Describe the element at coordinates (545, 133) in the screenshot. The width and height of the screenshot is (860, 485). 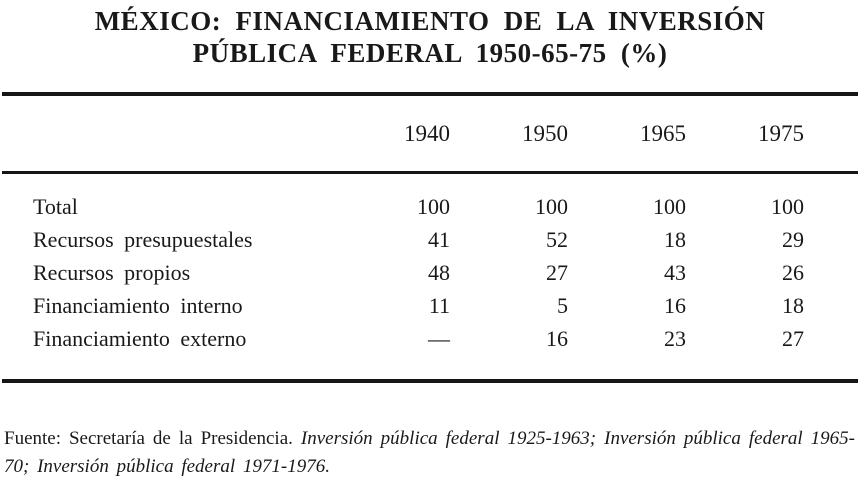
I see `column-header-1950: 1950` at that location.